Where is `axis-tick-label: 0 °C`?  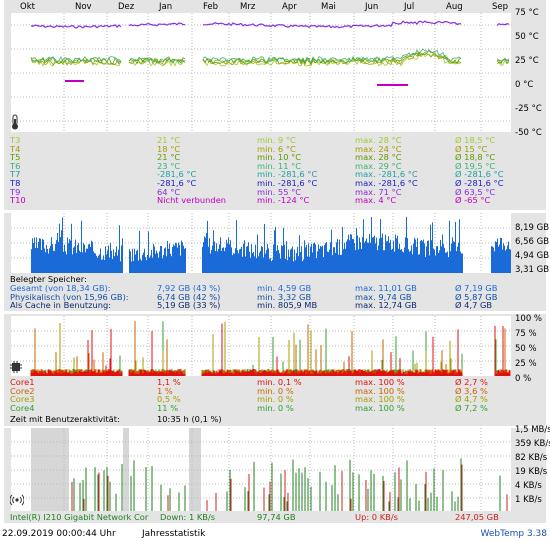 axis-tick-label: 0 °C is located at coordinates (524, 85).